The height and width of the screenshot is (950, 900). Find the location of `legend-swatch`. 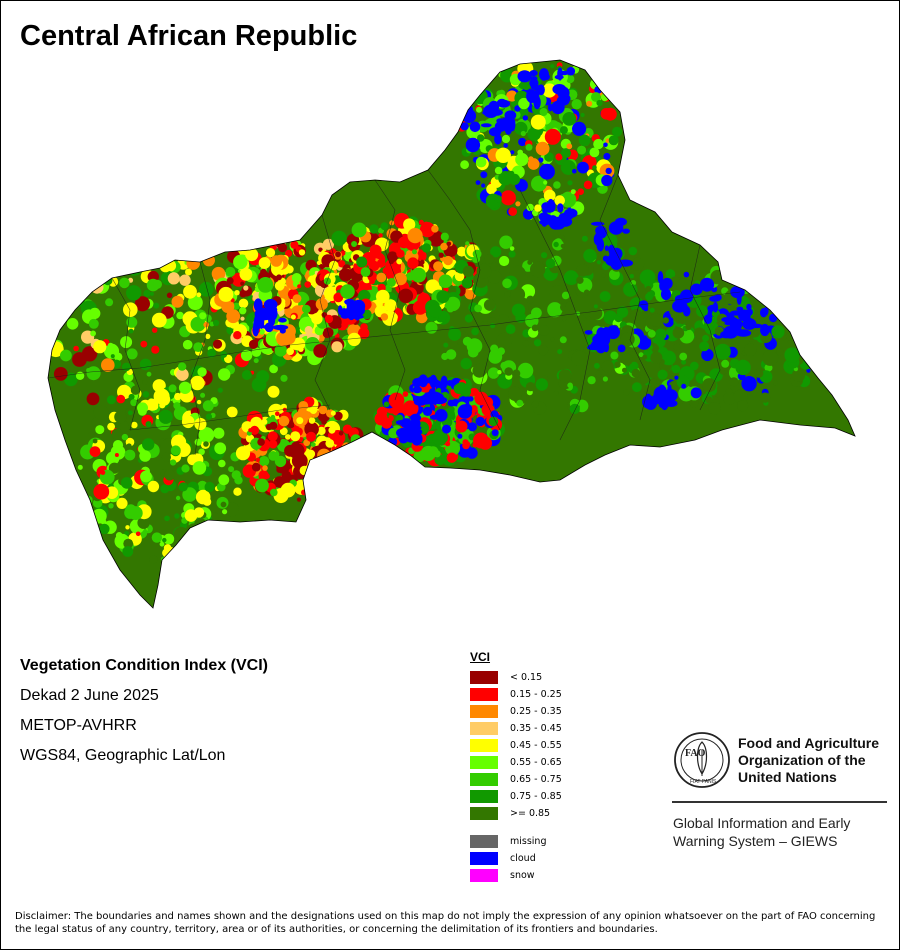

legend-swatch is located at coordinates (484, 711).